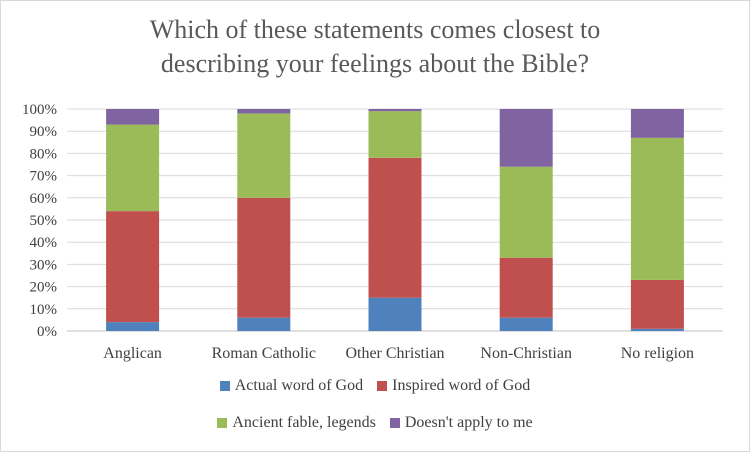  Describe the element at coordinates (44, 199) in the screenshot. I see `y-tick-label: 60%` at that location.